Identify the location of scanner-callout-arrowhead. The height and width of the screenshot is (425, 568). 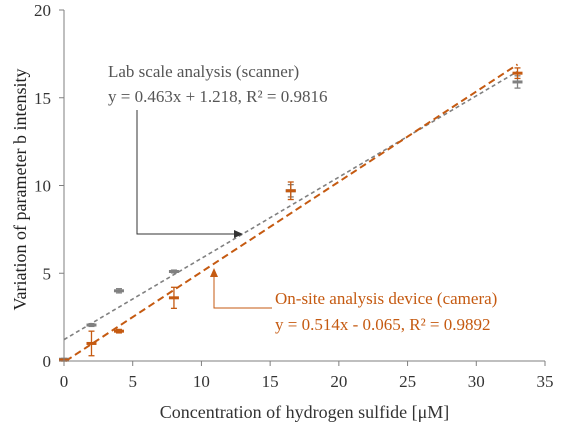
(238, 234).